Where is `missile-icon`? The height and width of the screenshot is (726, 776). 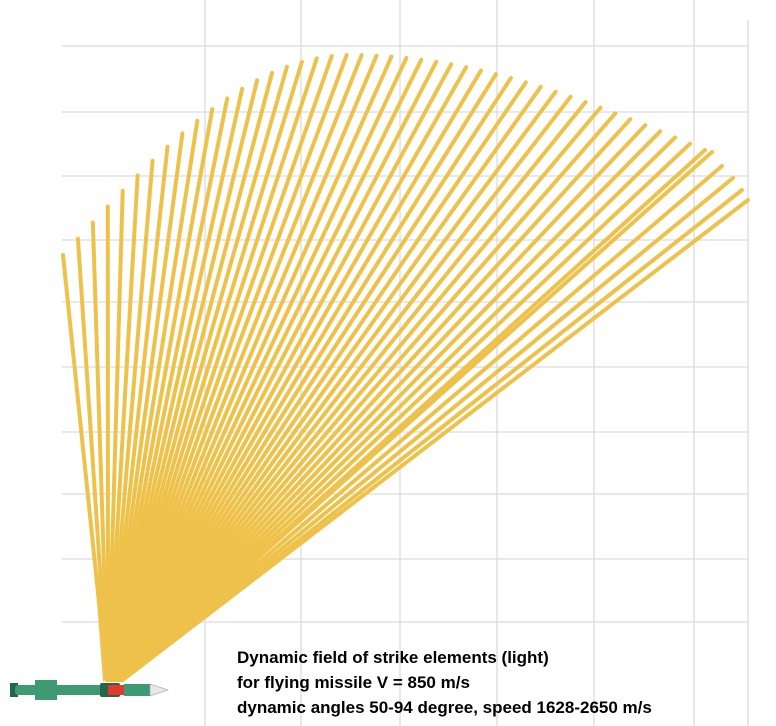
missile-icon is located at coordinates (89, 690).